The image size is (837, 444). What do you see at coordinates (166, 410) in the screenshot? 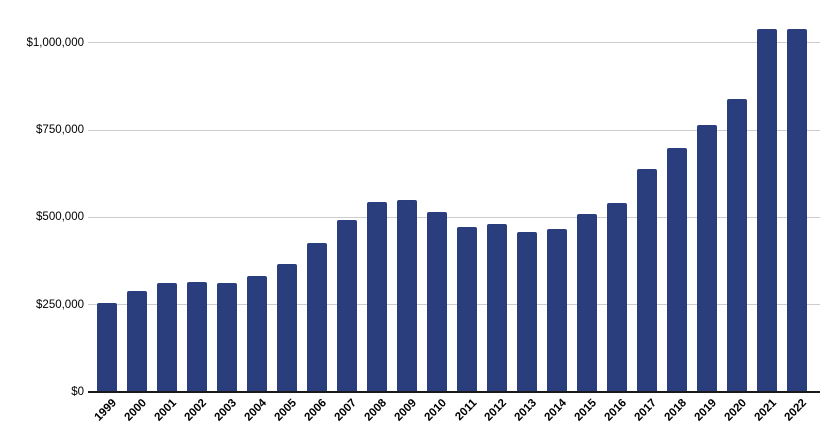
I see `x-axis-tick-label: 2001` at bounding box center [166, 410].